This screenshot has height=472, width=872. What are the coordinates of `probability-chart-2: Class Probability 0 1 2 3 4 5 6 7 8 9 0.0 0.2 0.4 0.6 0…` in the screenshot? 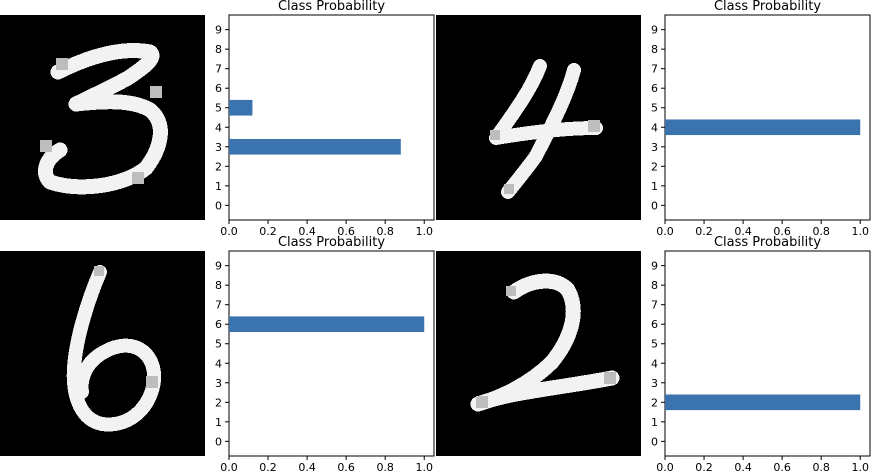 It's located at (761, 119).